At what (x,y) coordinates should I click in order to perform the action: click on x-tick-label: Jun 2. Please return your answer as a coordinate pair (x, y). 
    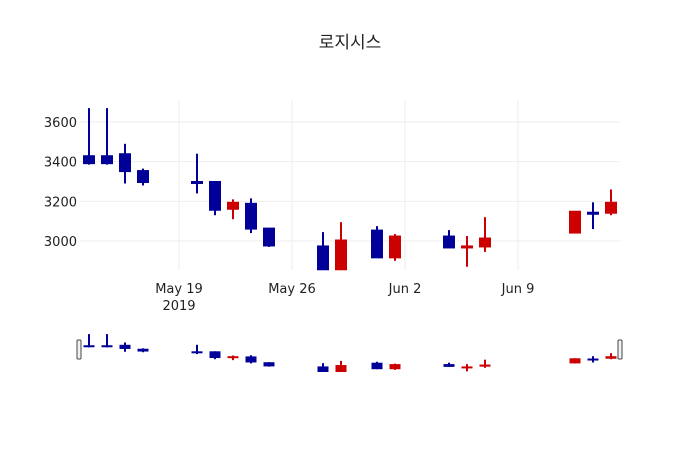
    Looking at the image, I should click on (405, 289).